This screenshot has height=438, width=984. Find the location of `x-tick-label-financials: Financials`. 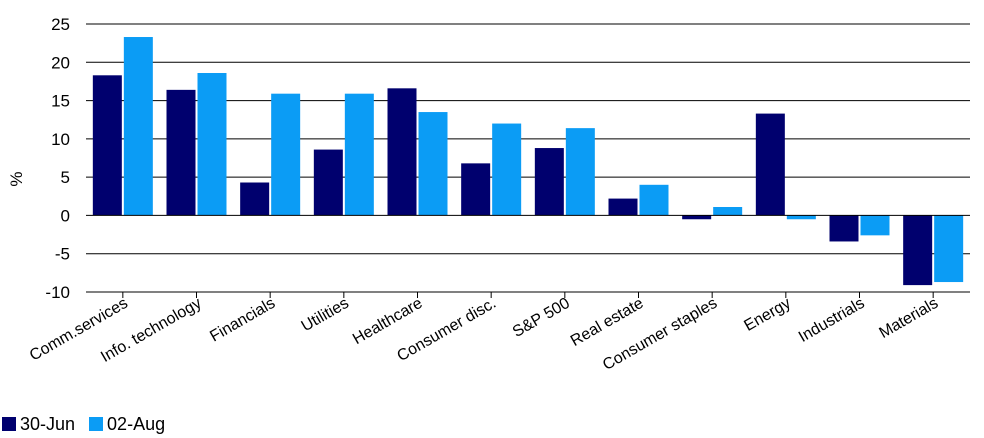

x-tick-label-financials: Financials is located at coordinates (242, 320).